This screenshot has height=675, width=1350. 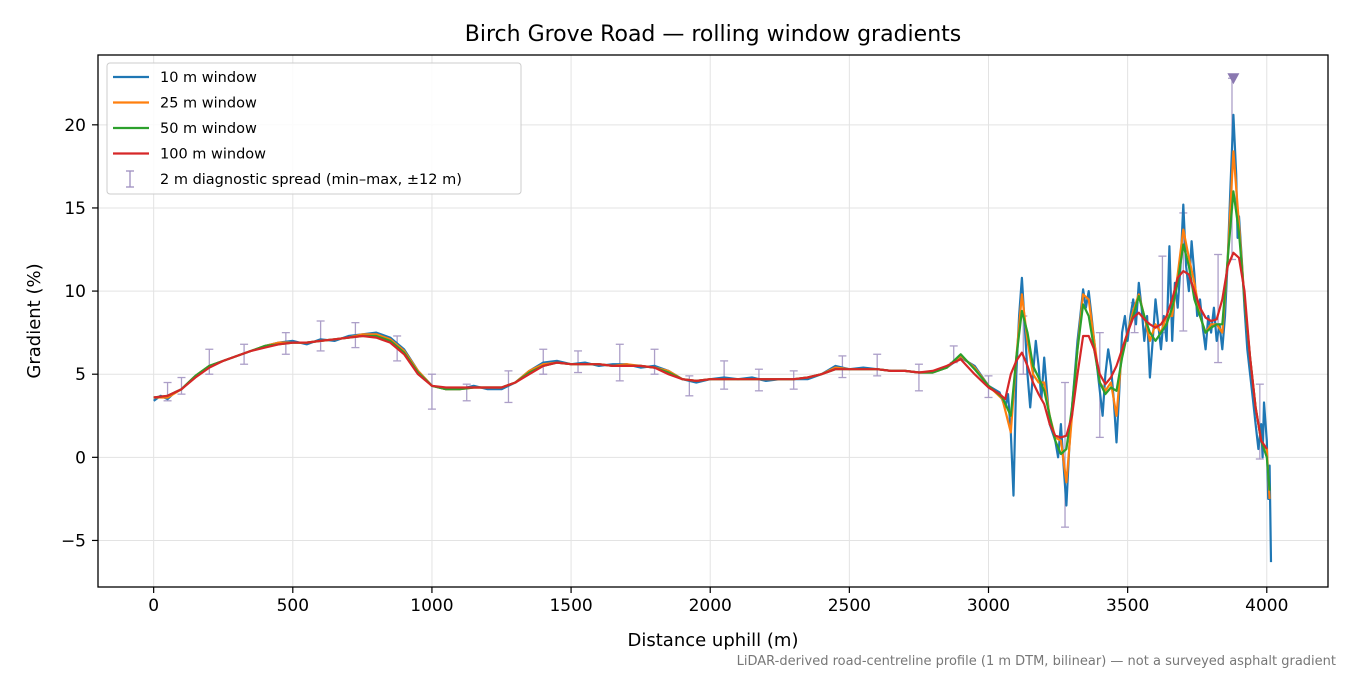 What do you see at coordinates (75, 126) in the screenshot?
I see `y-tick-label: 20` at bounding box center [75, 126].